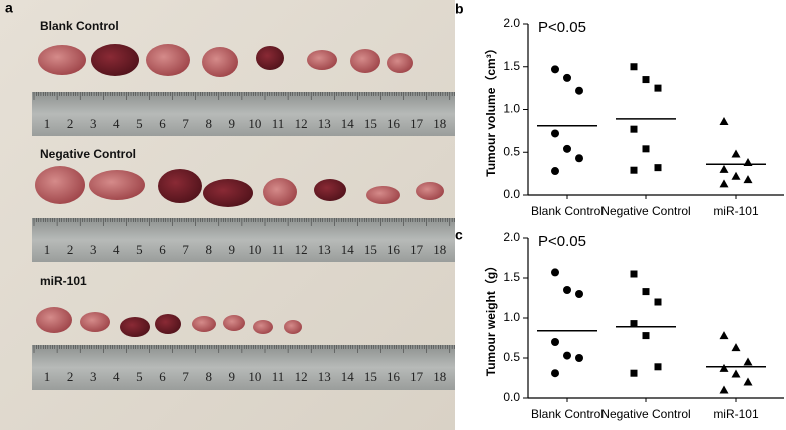  What do you see at coordinates (459, 235) in the screenshot?
I see `panel-label: c` at bounding box center [459, 235].